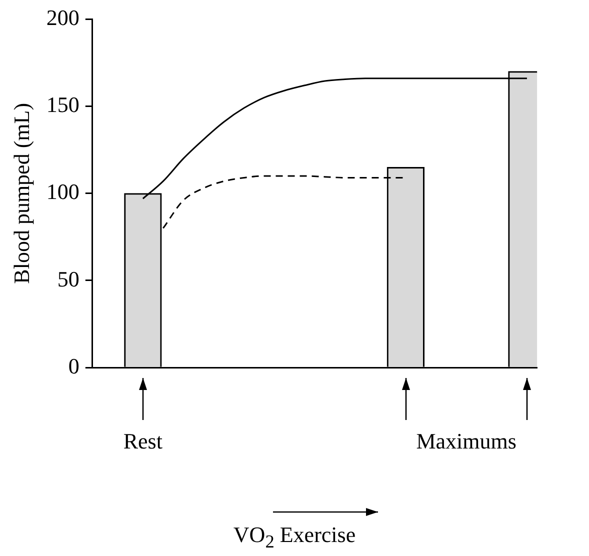 This screenshot has width=589, height=556. Describe the element at coordinates (68, 279) in the screenshot. I see `y-tick-label: 50` at that location.